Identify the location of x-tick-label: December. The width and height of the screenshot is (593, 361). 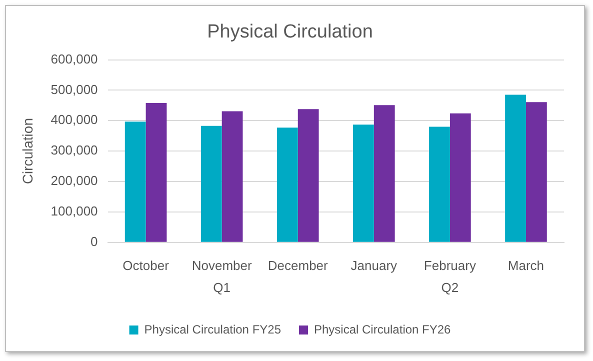
(298, 265).